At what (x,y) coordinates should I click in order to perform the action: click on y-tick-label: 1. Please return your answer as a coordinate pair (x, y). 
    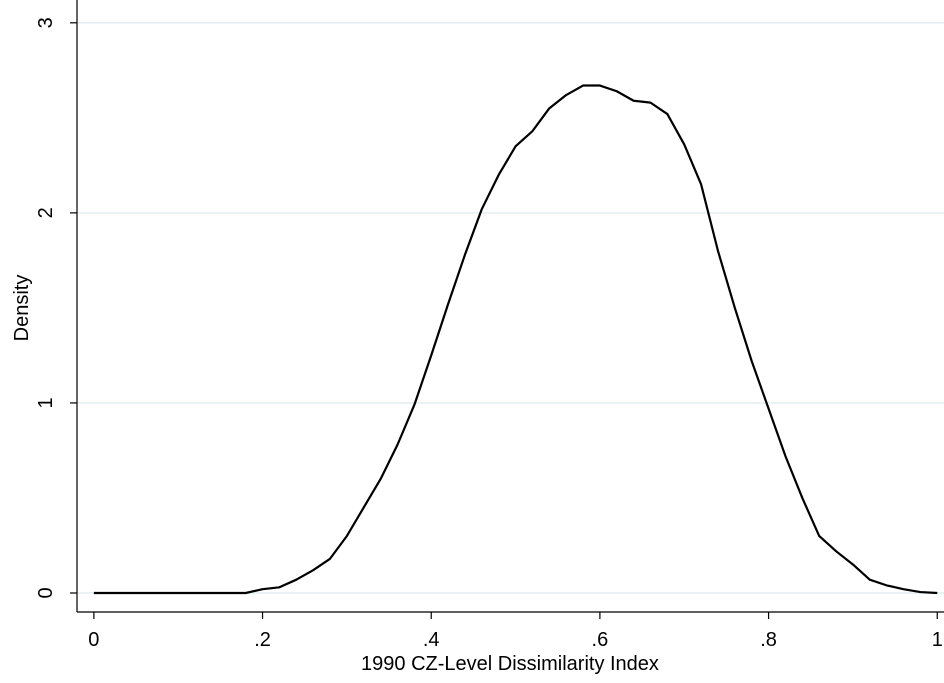
    Looking at the image, I should click on (46, 402).